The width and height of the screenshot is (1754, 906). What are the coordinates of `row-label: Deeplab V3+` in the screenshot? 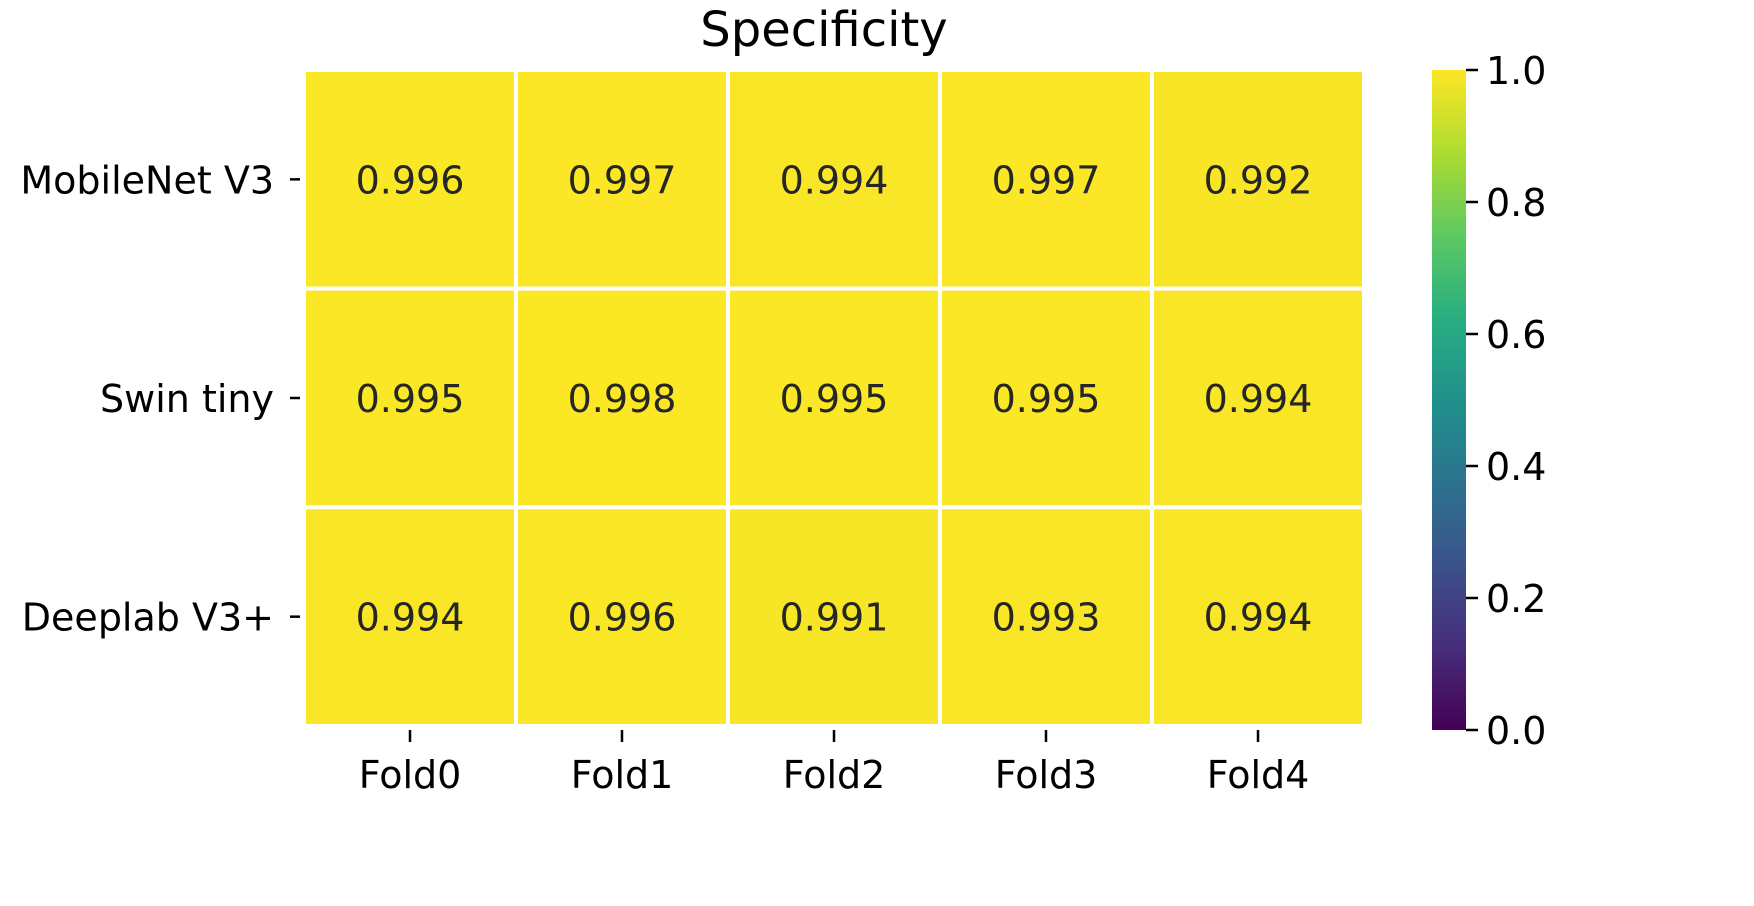 It's located at (148, 618).